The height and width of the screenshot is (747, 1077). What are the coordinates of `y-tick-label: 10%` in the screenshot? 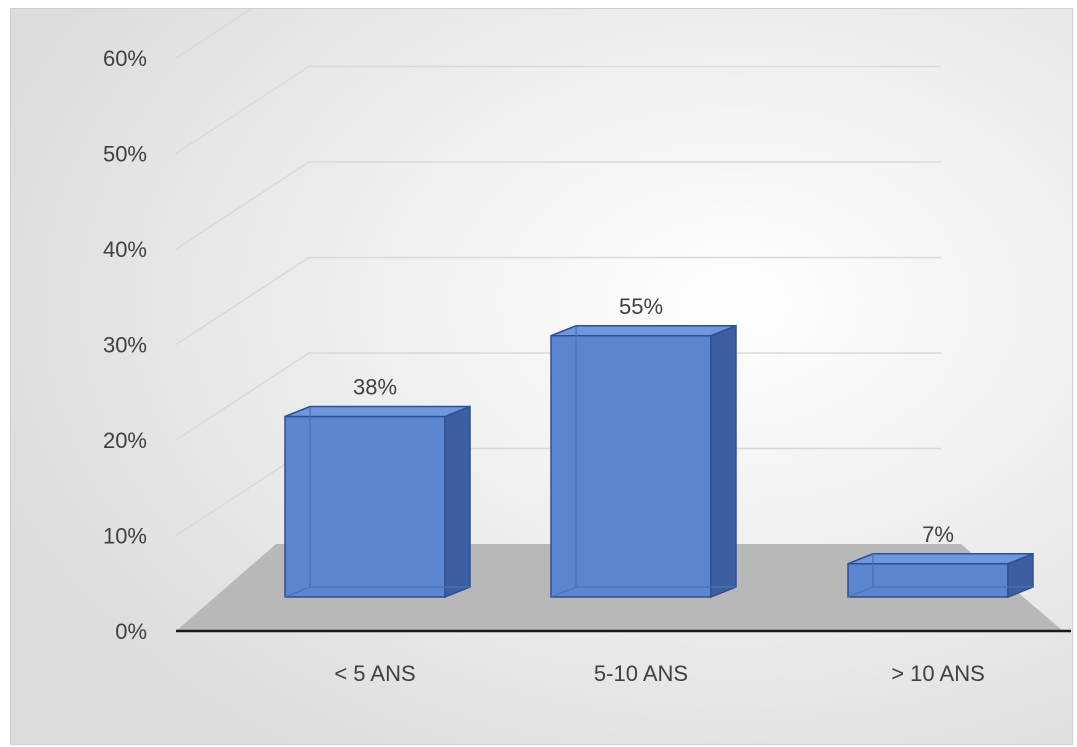 It's located at (125, 536).